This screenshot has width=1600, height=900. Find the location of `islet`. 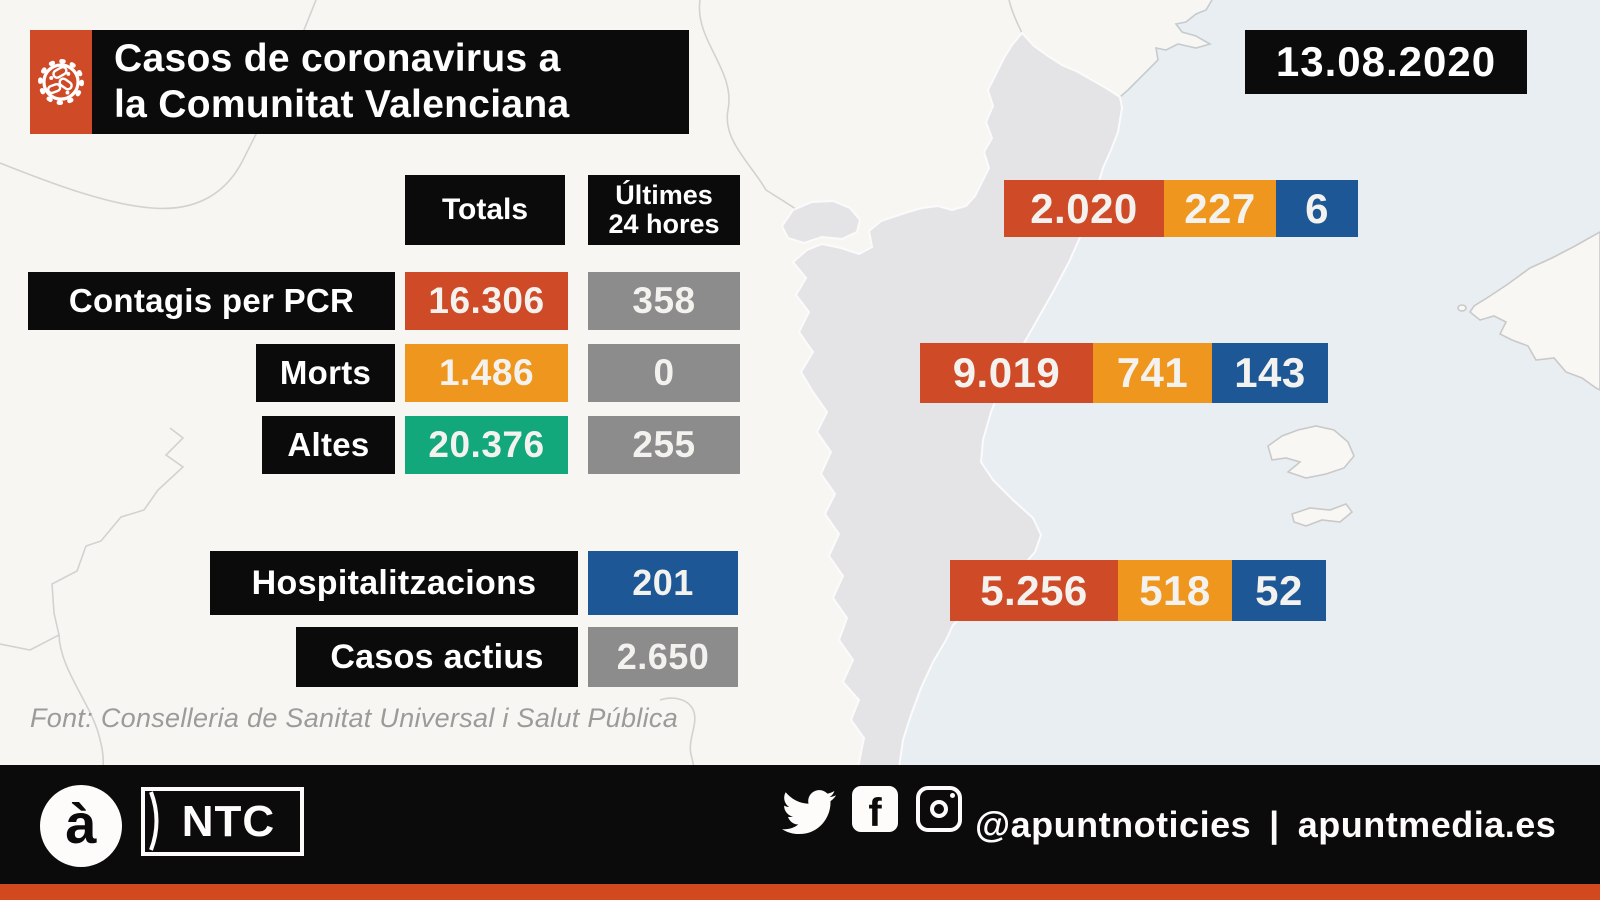

islet is located at coordinates (1462, 308).